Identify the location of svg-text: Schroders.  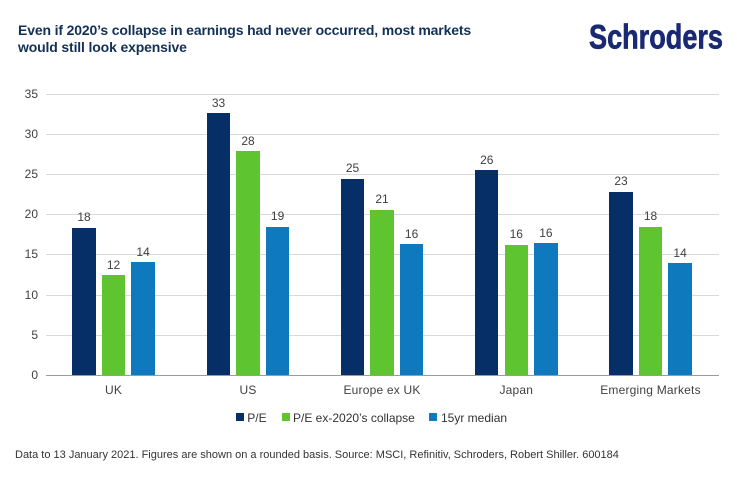
(656, 38).